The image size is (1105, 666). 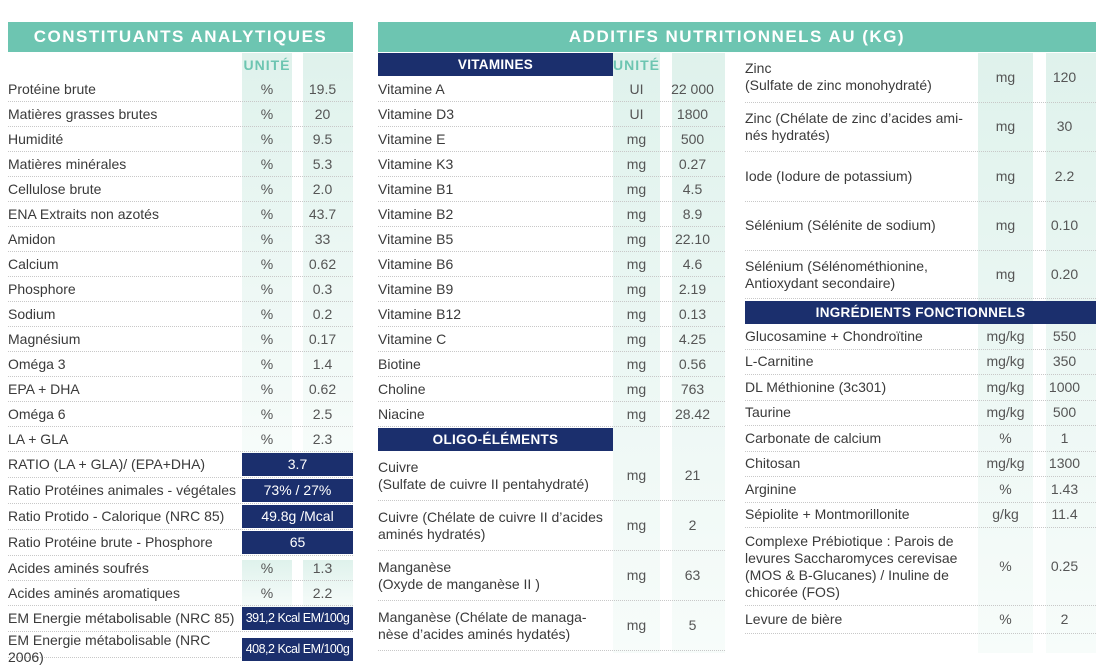 What do you see at coordinates (322, 113) in the screenshot?
I see `row-value: 20` at bounding box center [322, 113].